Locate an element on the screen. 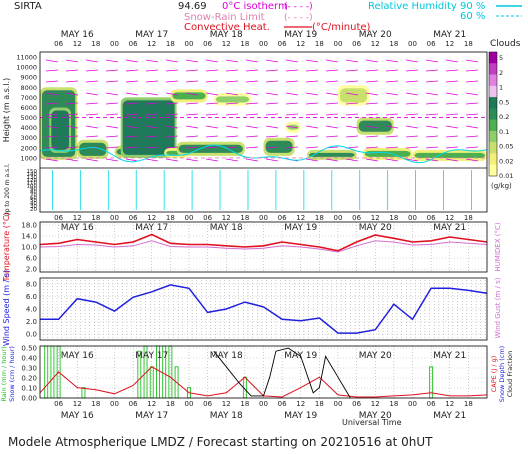 Image resolution: width=528 pixels, height=454 pixels. day-label: MAY 18 is located at coordinates (226, 416).